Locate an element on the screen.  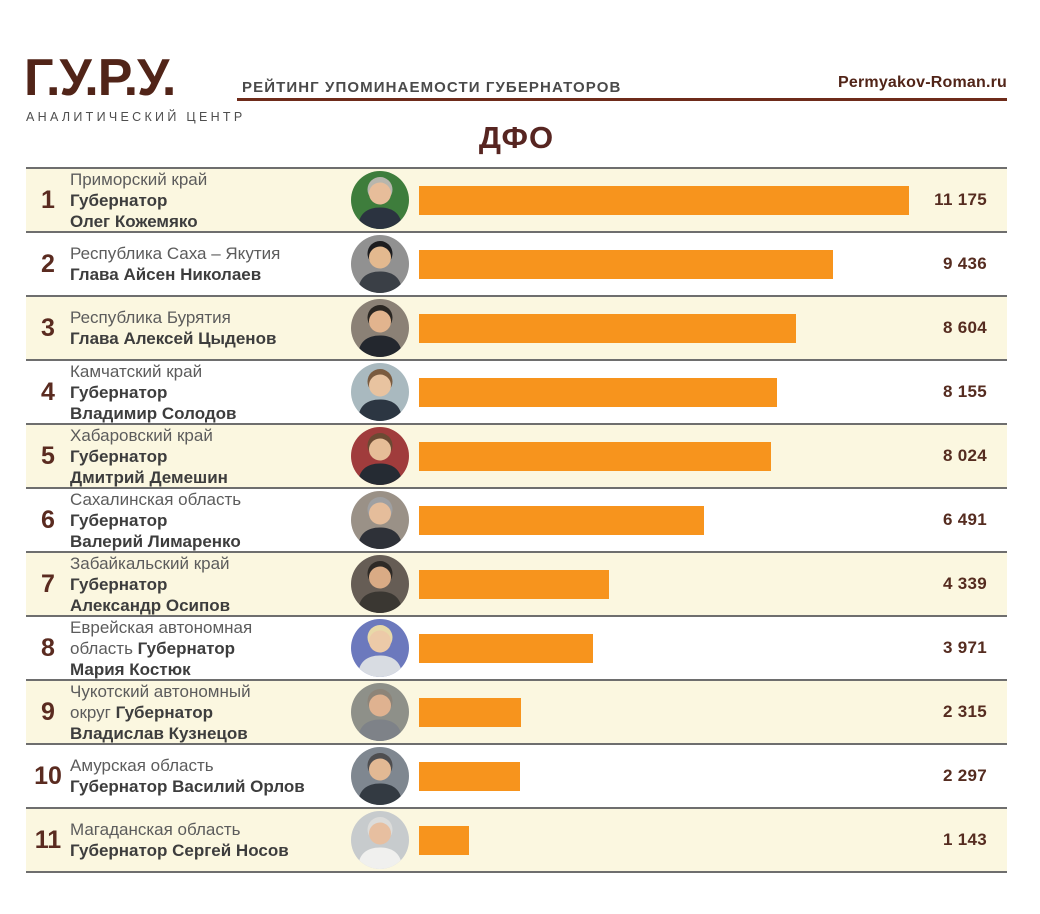
label-line: Владимир Солодов is located at coordinates (153, 413).